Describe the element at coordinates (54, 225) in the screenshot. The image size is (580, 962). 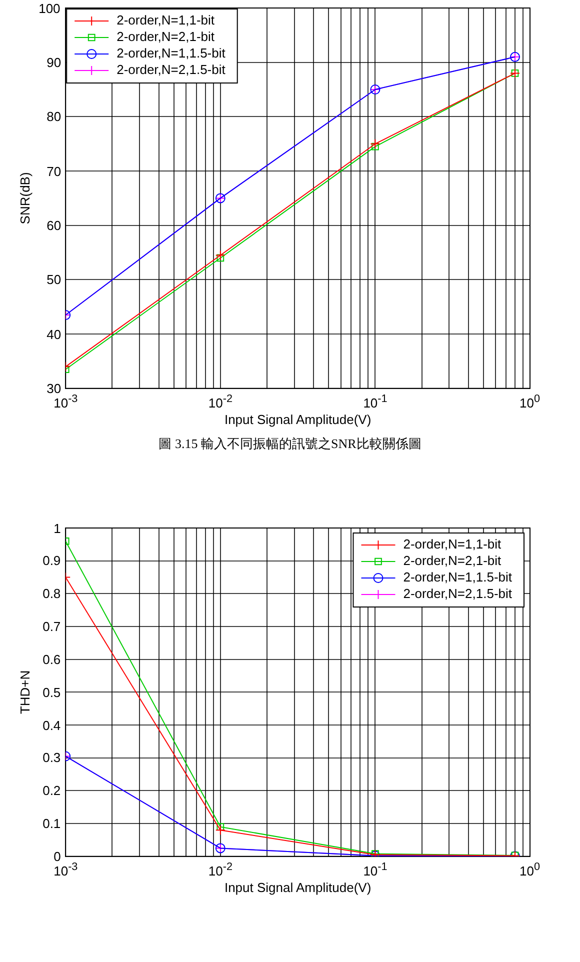
I see `y-tick-label: 60` at that location.